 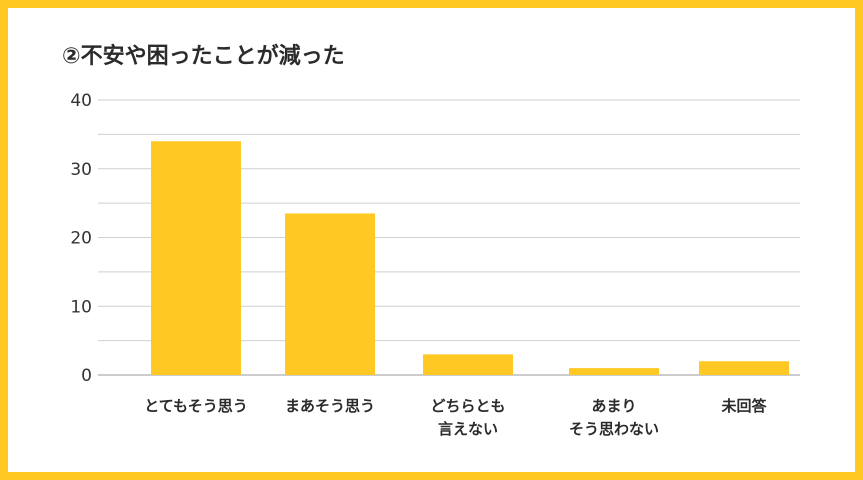 I want to click on chart-title: ②不安や困ったことが減った, so click(x=203, y=56).